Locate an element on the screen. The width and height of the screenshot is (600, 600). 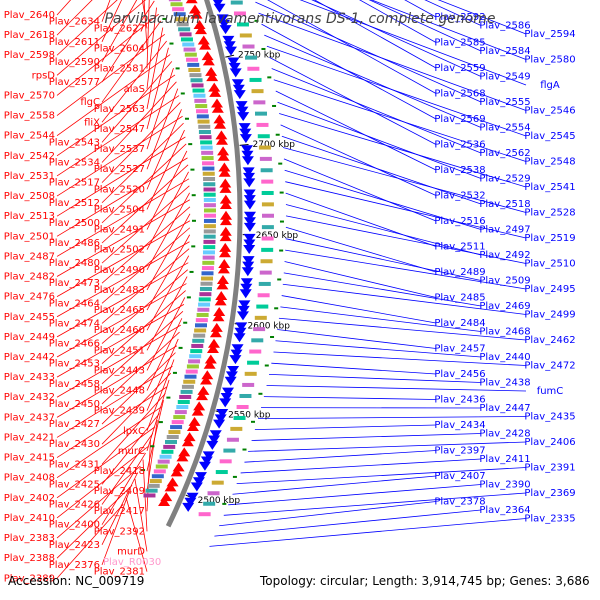
forward-gene-label: Plav_2425 is located at coordinates (74, 484).